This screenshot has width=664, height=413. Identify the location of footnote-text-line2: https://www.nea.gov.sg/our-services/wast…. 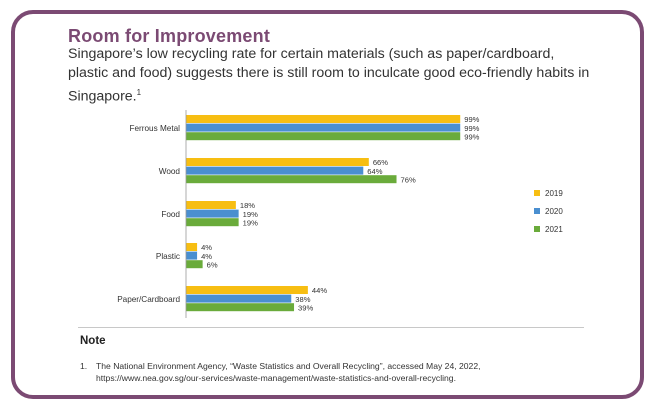
(276, 378).